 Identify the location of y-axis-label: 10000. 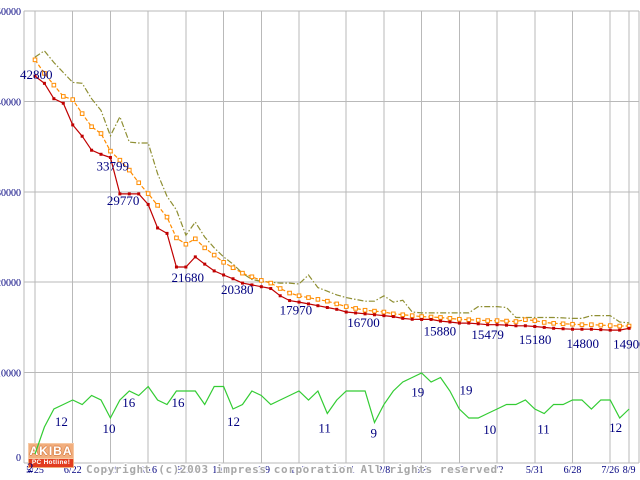
(10, 374).